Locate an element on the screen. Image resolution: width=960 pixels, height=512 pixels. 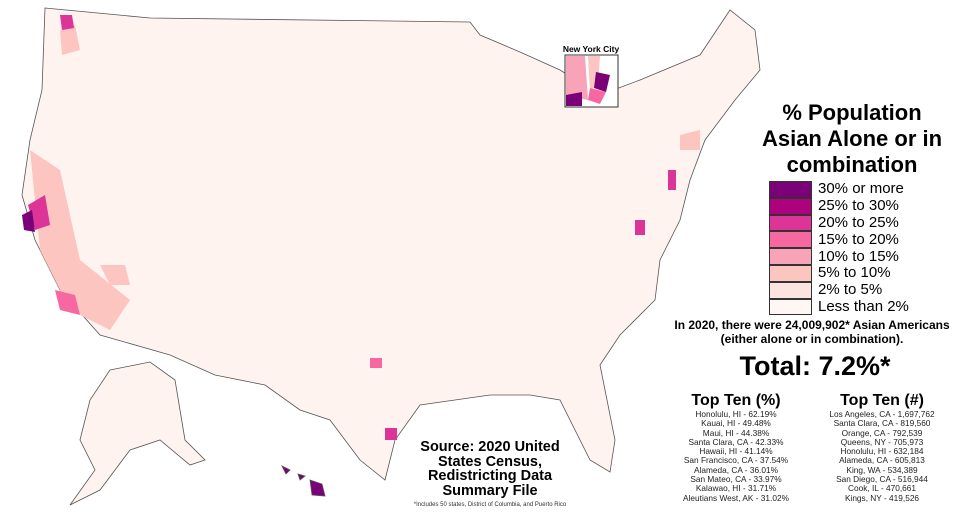
list-item: Santa Clara, CA - 42.33% is located at coordinates (736, 441).